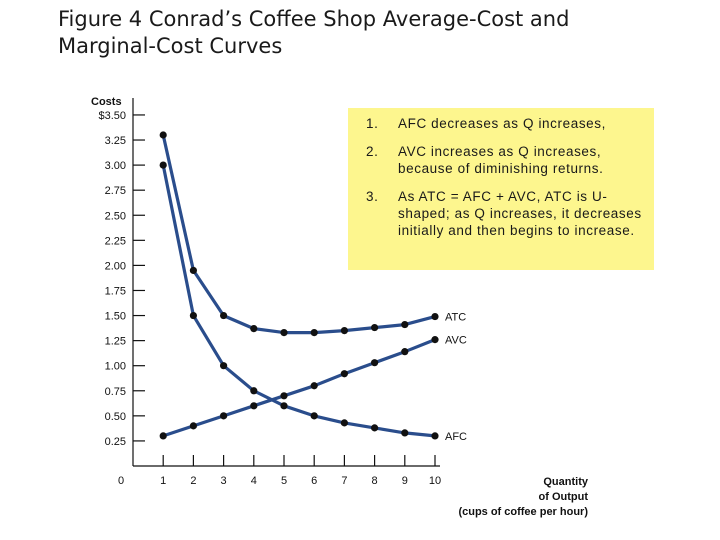 Image resolution: width=720 pixels, height=540 pixels. Describe the element at coordinates (372, 151) in the screenshot. I see `annotation-number: 2.` at that location.